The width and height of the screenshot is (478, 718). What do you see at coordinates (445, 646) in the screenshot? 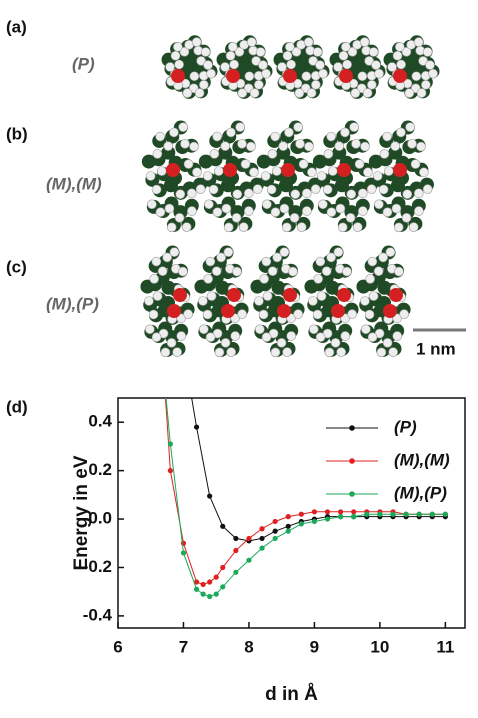
I see `x-tick-label: 11` at bounding box center [445, 646].